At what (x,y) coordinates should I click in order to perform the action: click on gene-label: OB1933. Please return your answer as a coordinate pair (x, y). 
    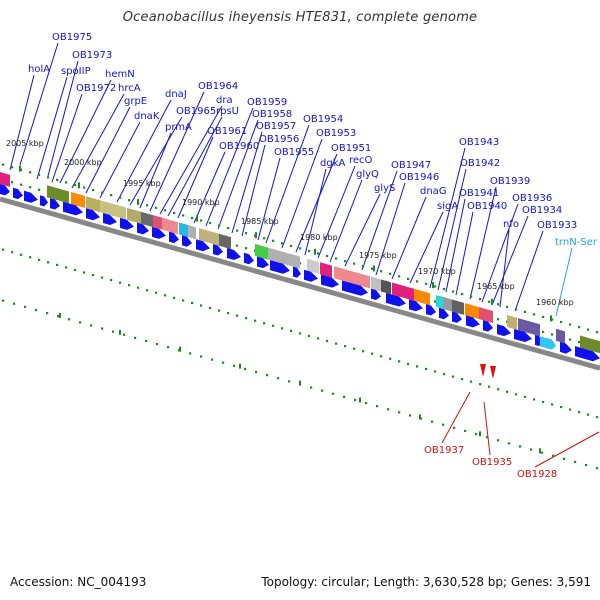
    Looking at the image, I should click on (557, 225).